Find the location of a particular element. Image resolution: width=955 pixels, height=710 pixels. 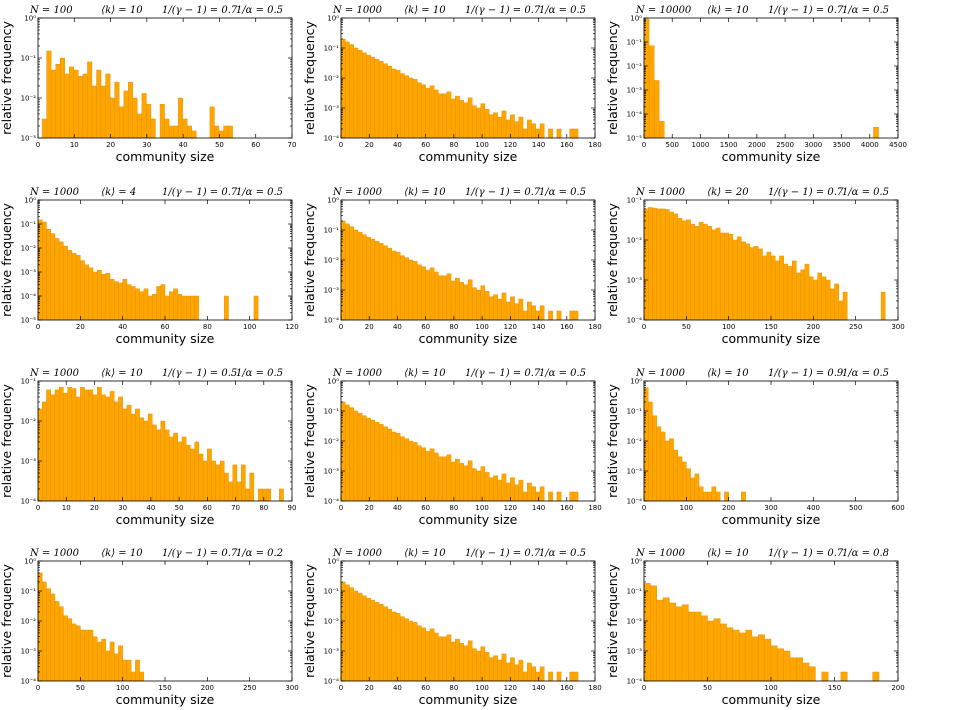

y-tick-label: 10⁻³ is located at coordinates (29, 462).